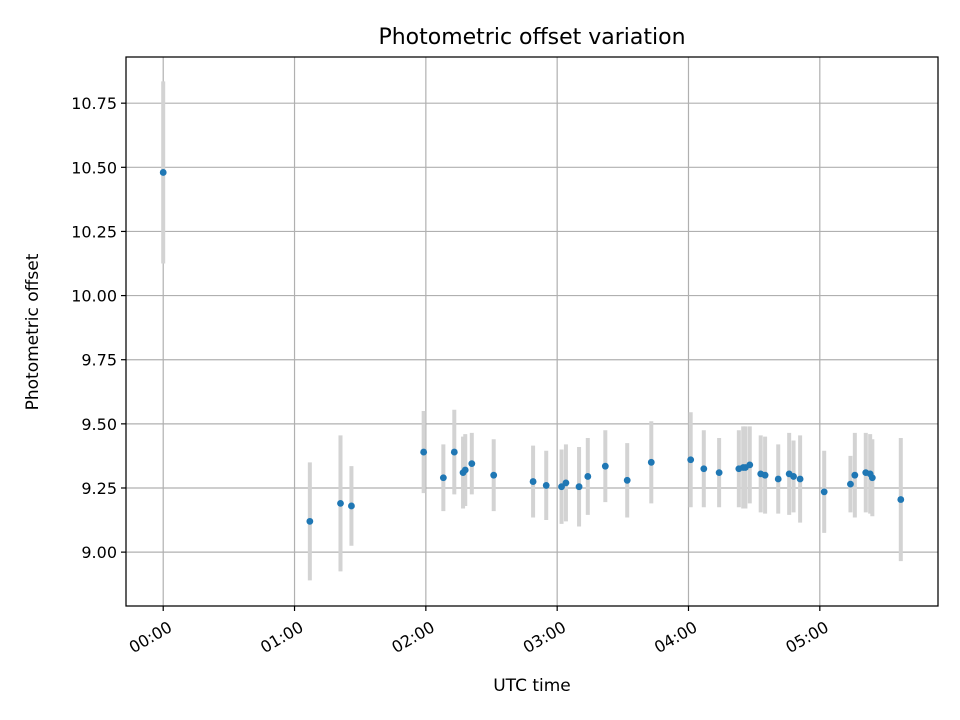  I want to click on y-tick-label: 9.75, so click(99, 360).